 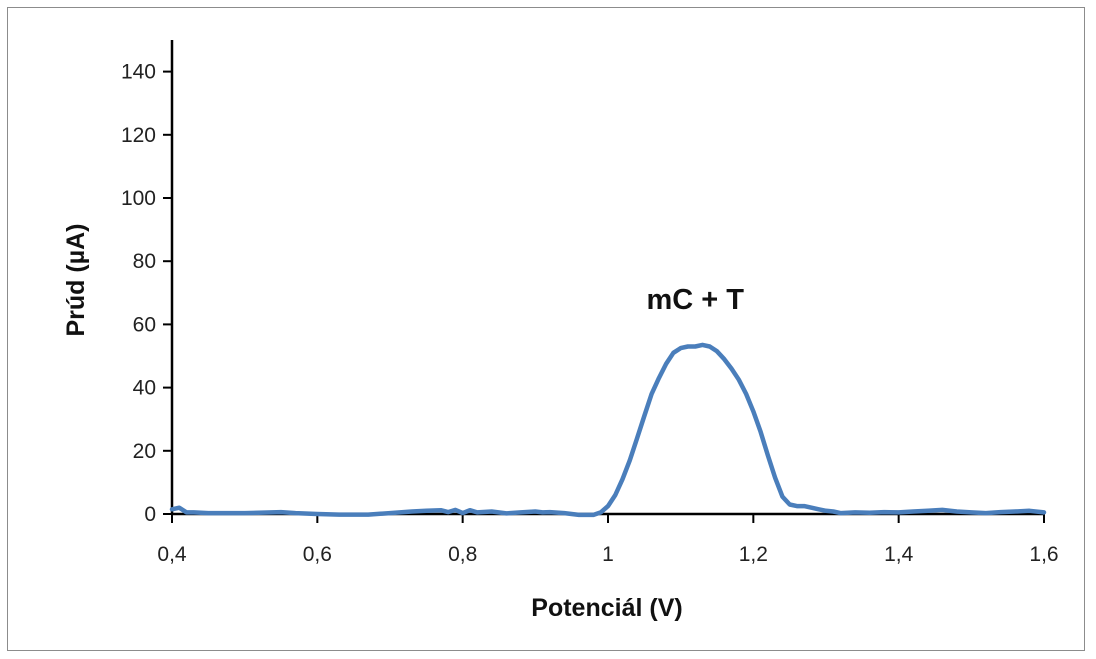 What do you see at coordinates (138, 198) in the screenshot?
I see `y-tick-label: 100` at bounding box center [138, 198].